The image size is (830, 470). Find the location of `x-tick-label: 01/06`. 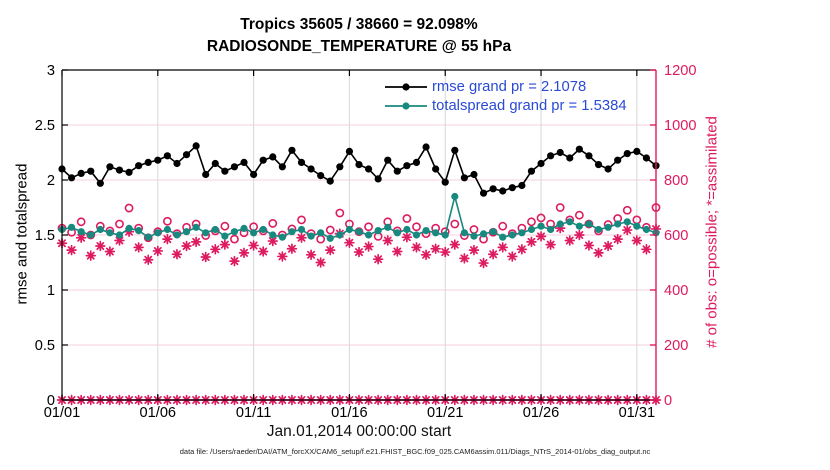

x-tick-label: 01/06 is located at coordinates (158, 413).